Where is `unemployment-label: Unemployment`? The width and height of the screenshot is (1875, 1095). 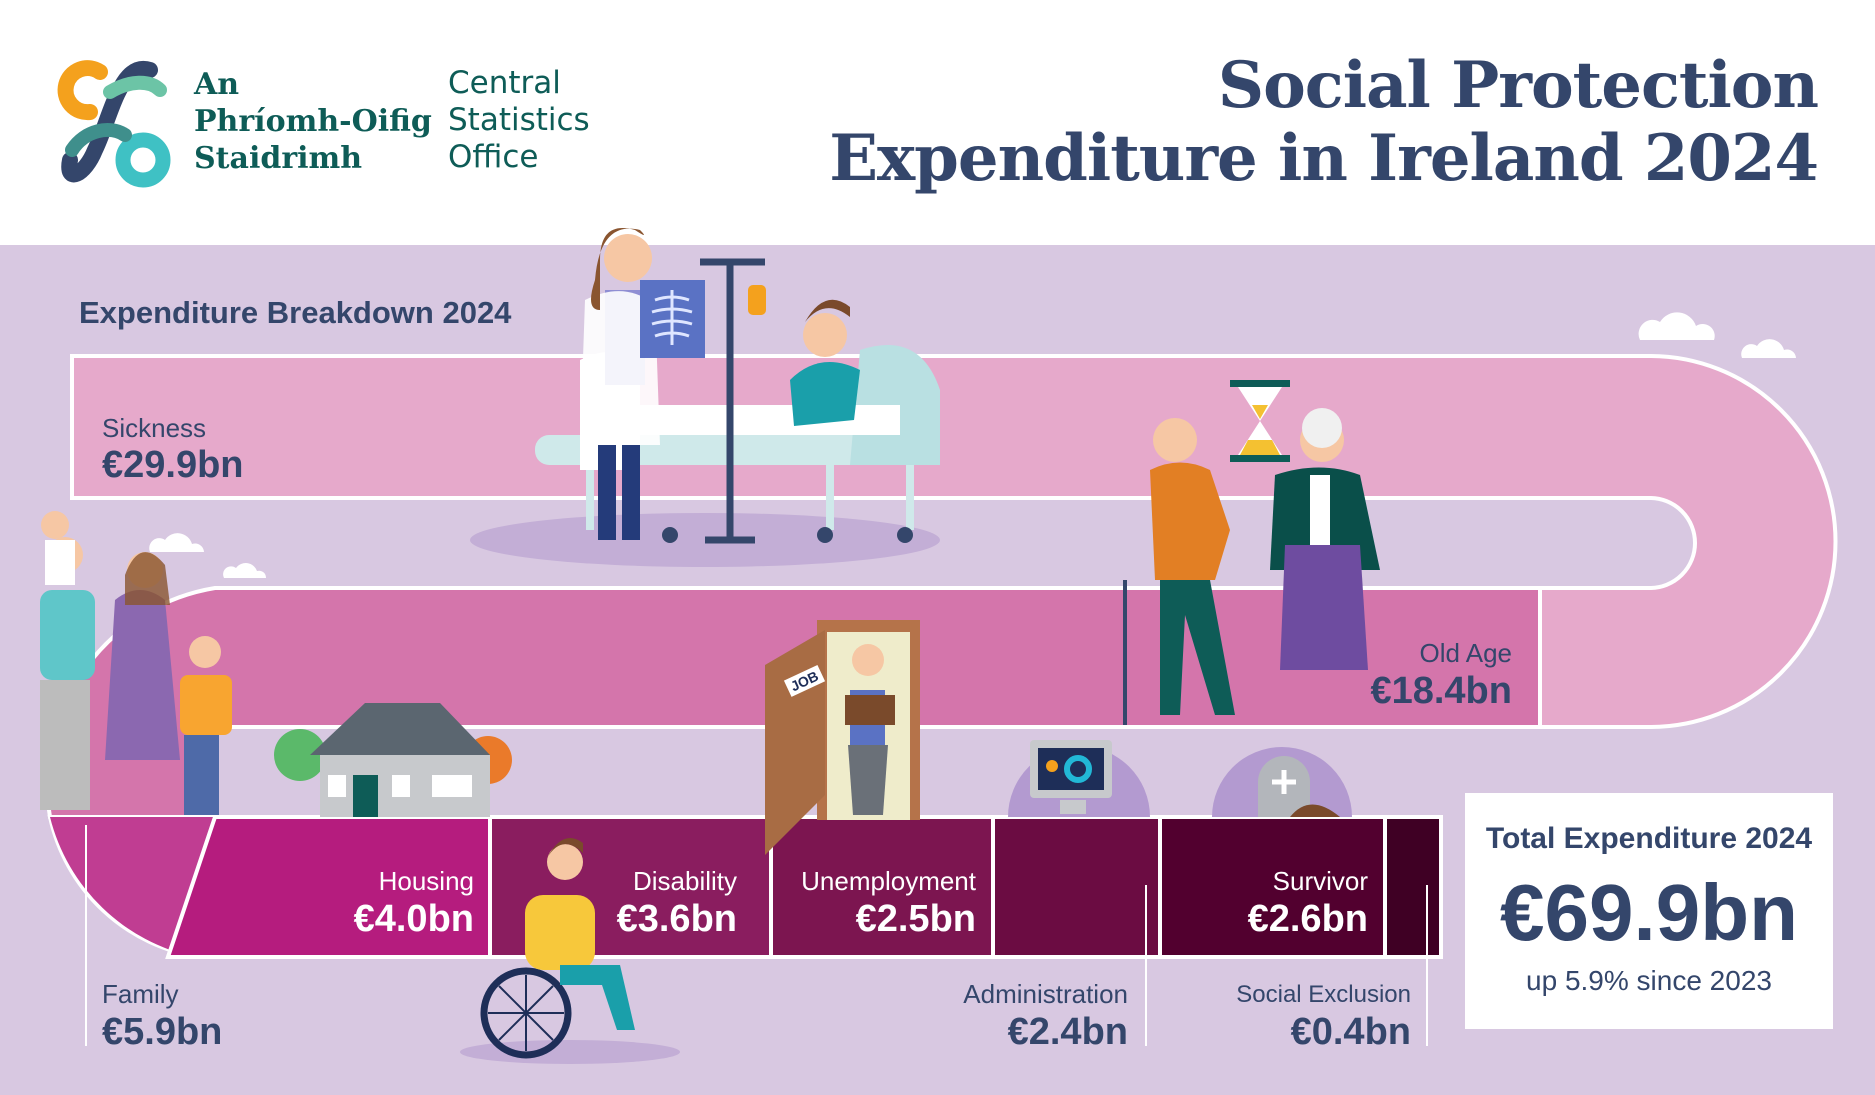 unemployment-label: Unemployment is located at coordinates (888, 881).